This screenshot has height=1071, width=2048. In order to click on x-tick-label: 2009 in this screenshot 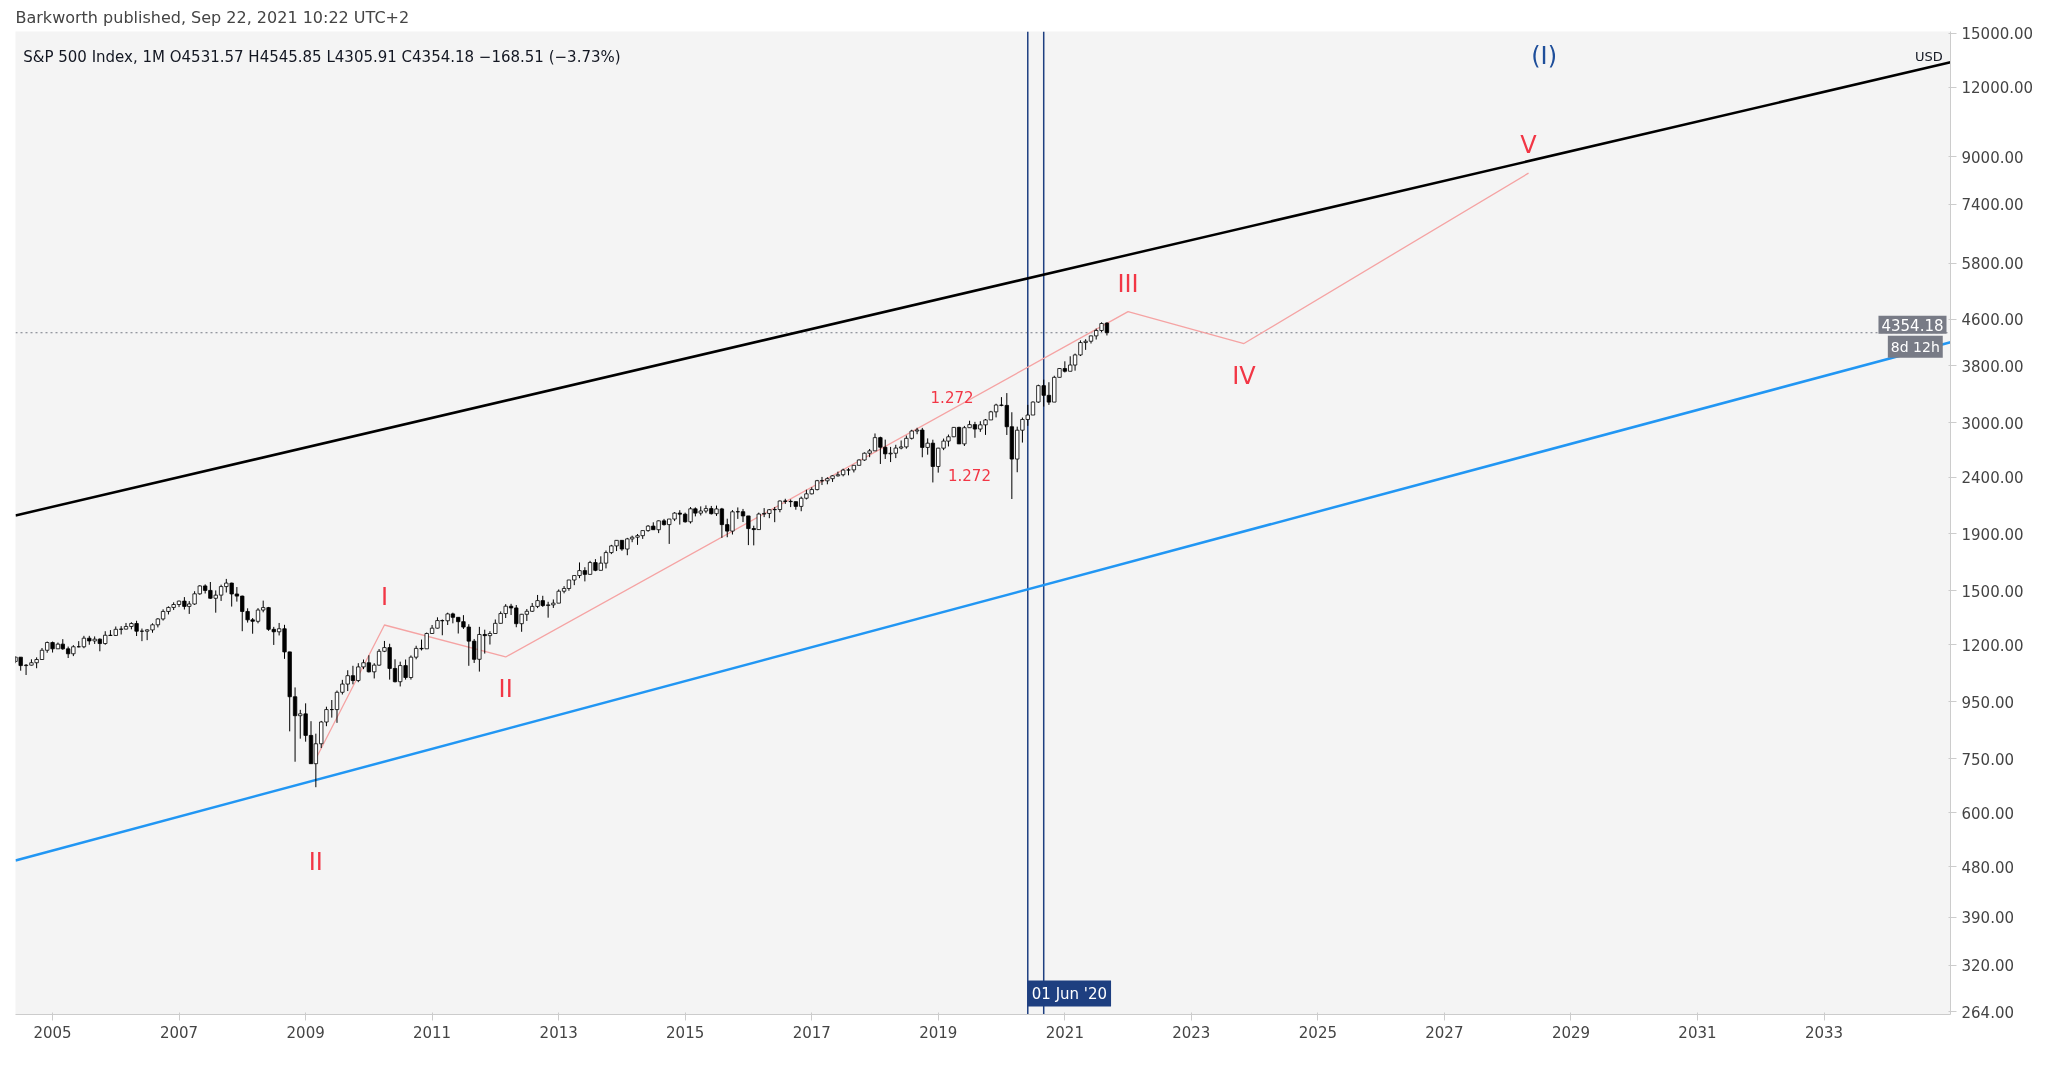, I will do `click(305, 1032)`.